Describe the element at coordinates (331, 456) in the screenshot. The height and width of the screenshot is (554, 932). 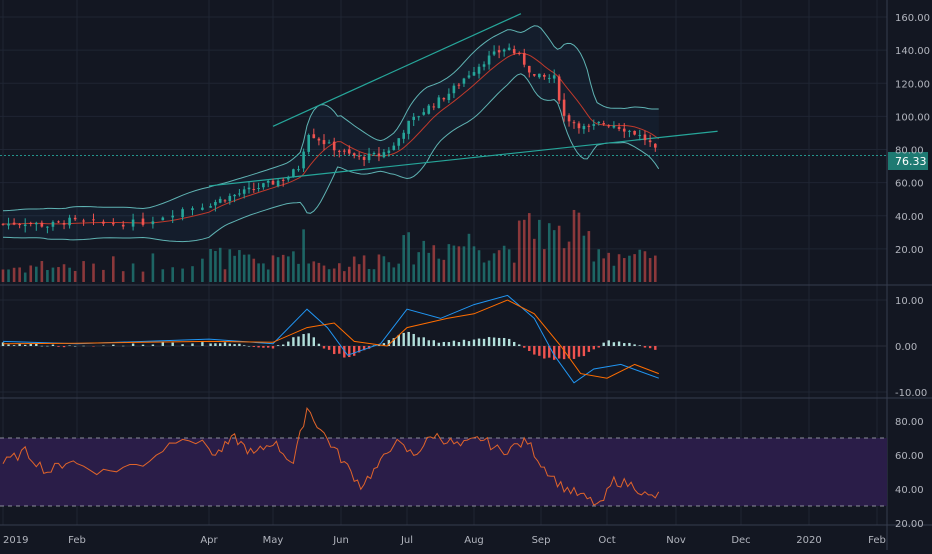
I see `rsi-line` at that location.